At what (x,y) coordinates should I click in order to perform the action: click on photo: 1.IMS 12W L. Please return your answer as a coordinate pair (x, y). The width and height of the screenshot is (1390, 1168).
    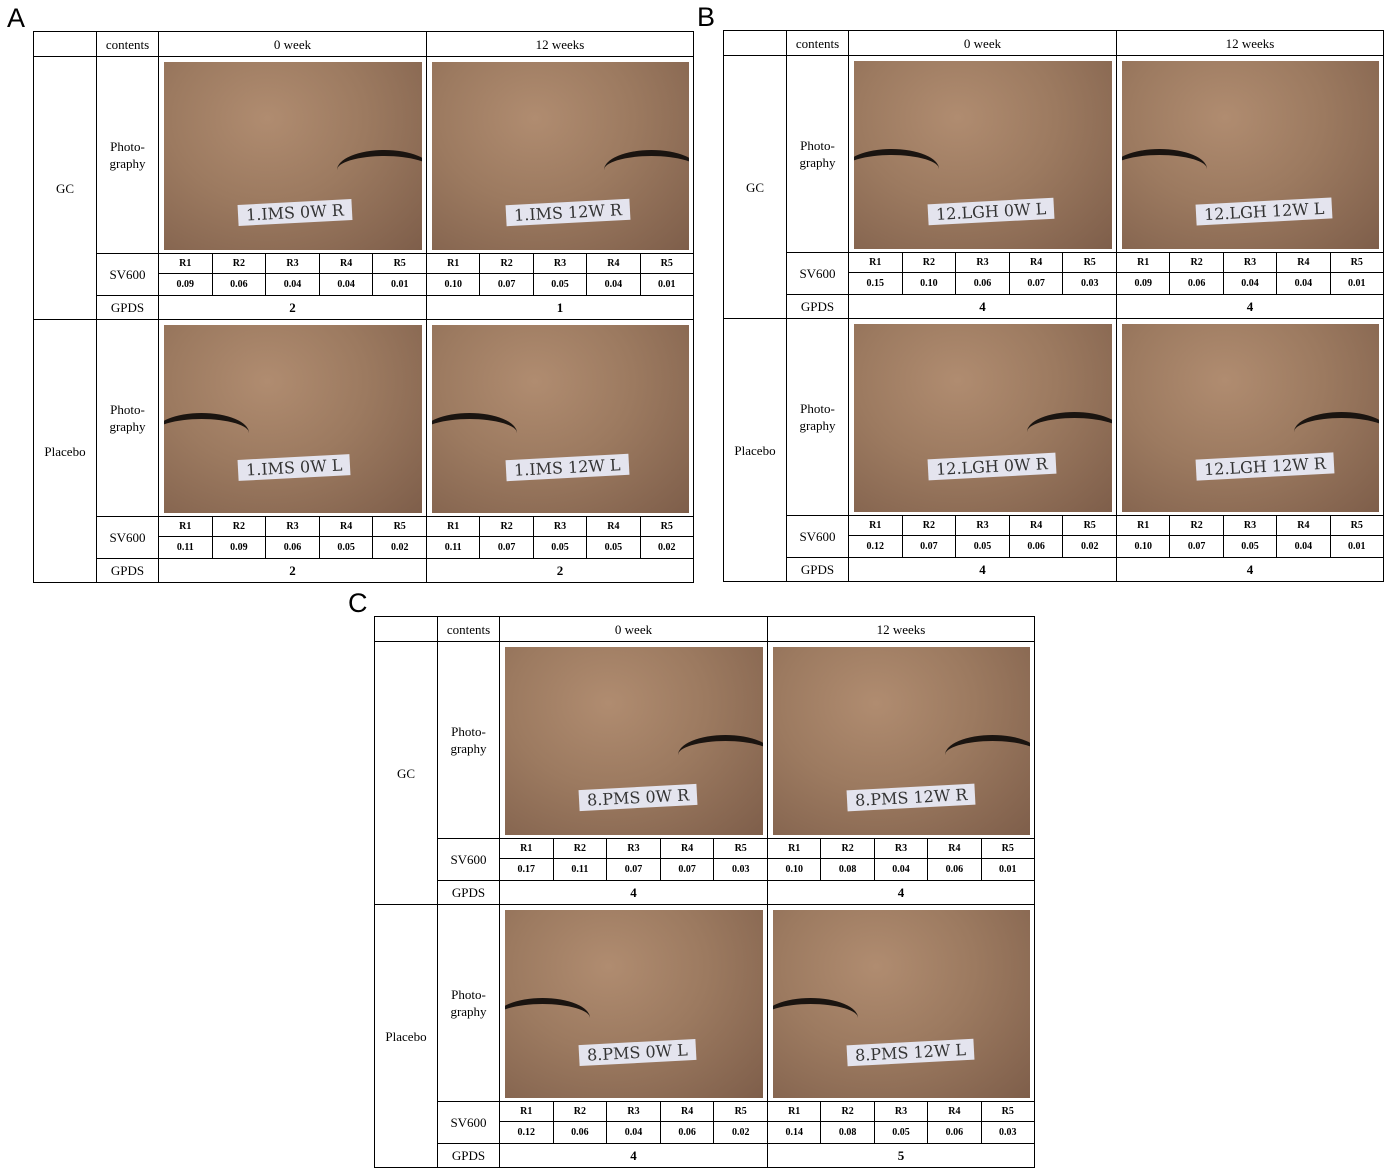
    Looking at the image, I should click on (560, 419).